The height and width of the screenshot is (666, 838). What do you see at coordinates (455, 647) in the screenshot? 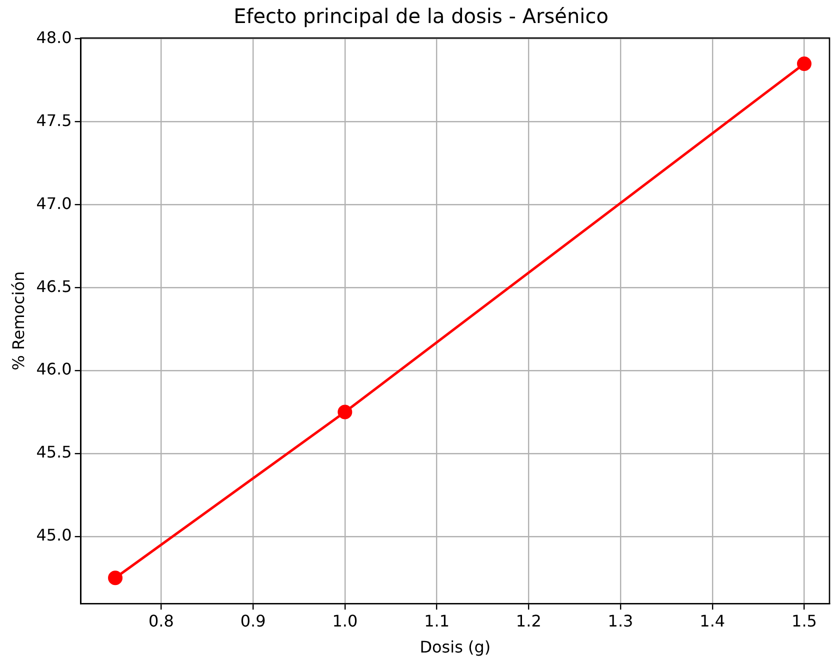
I see `x-axis-title: Dosis (g)` at bounding box center [455, 647].